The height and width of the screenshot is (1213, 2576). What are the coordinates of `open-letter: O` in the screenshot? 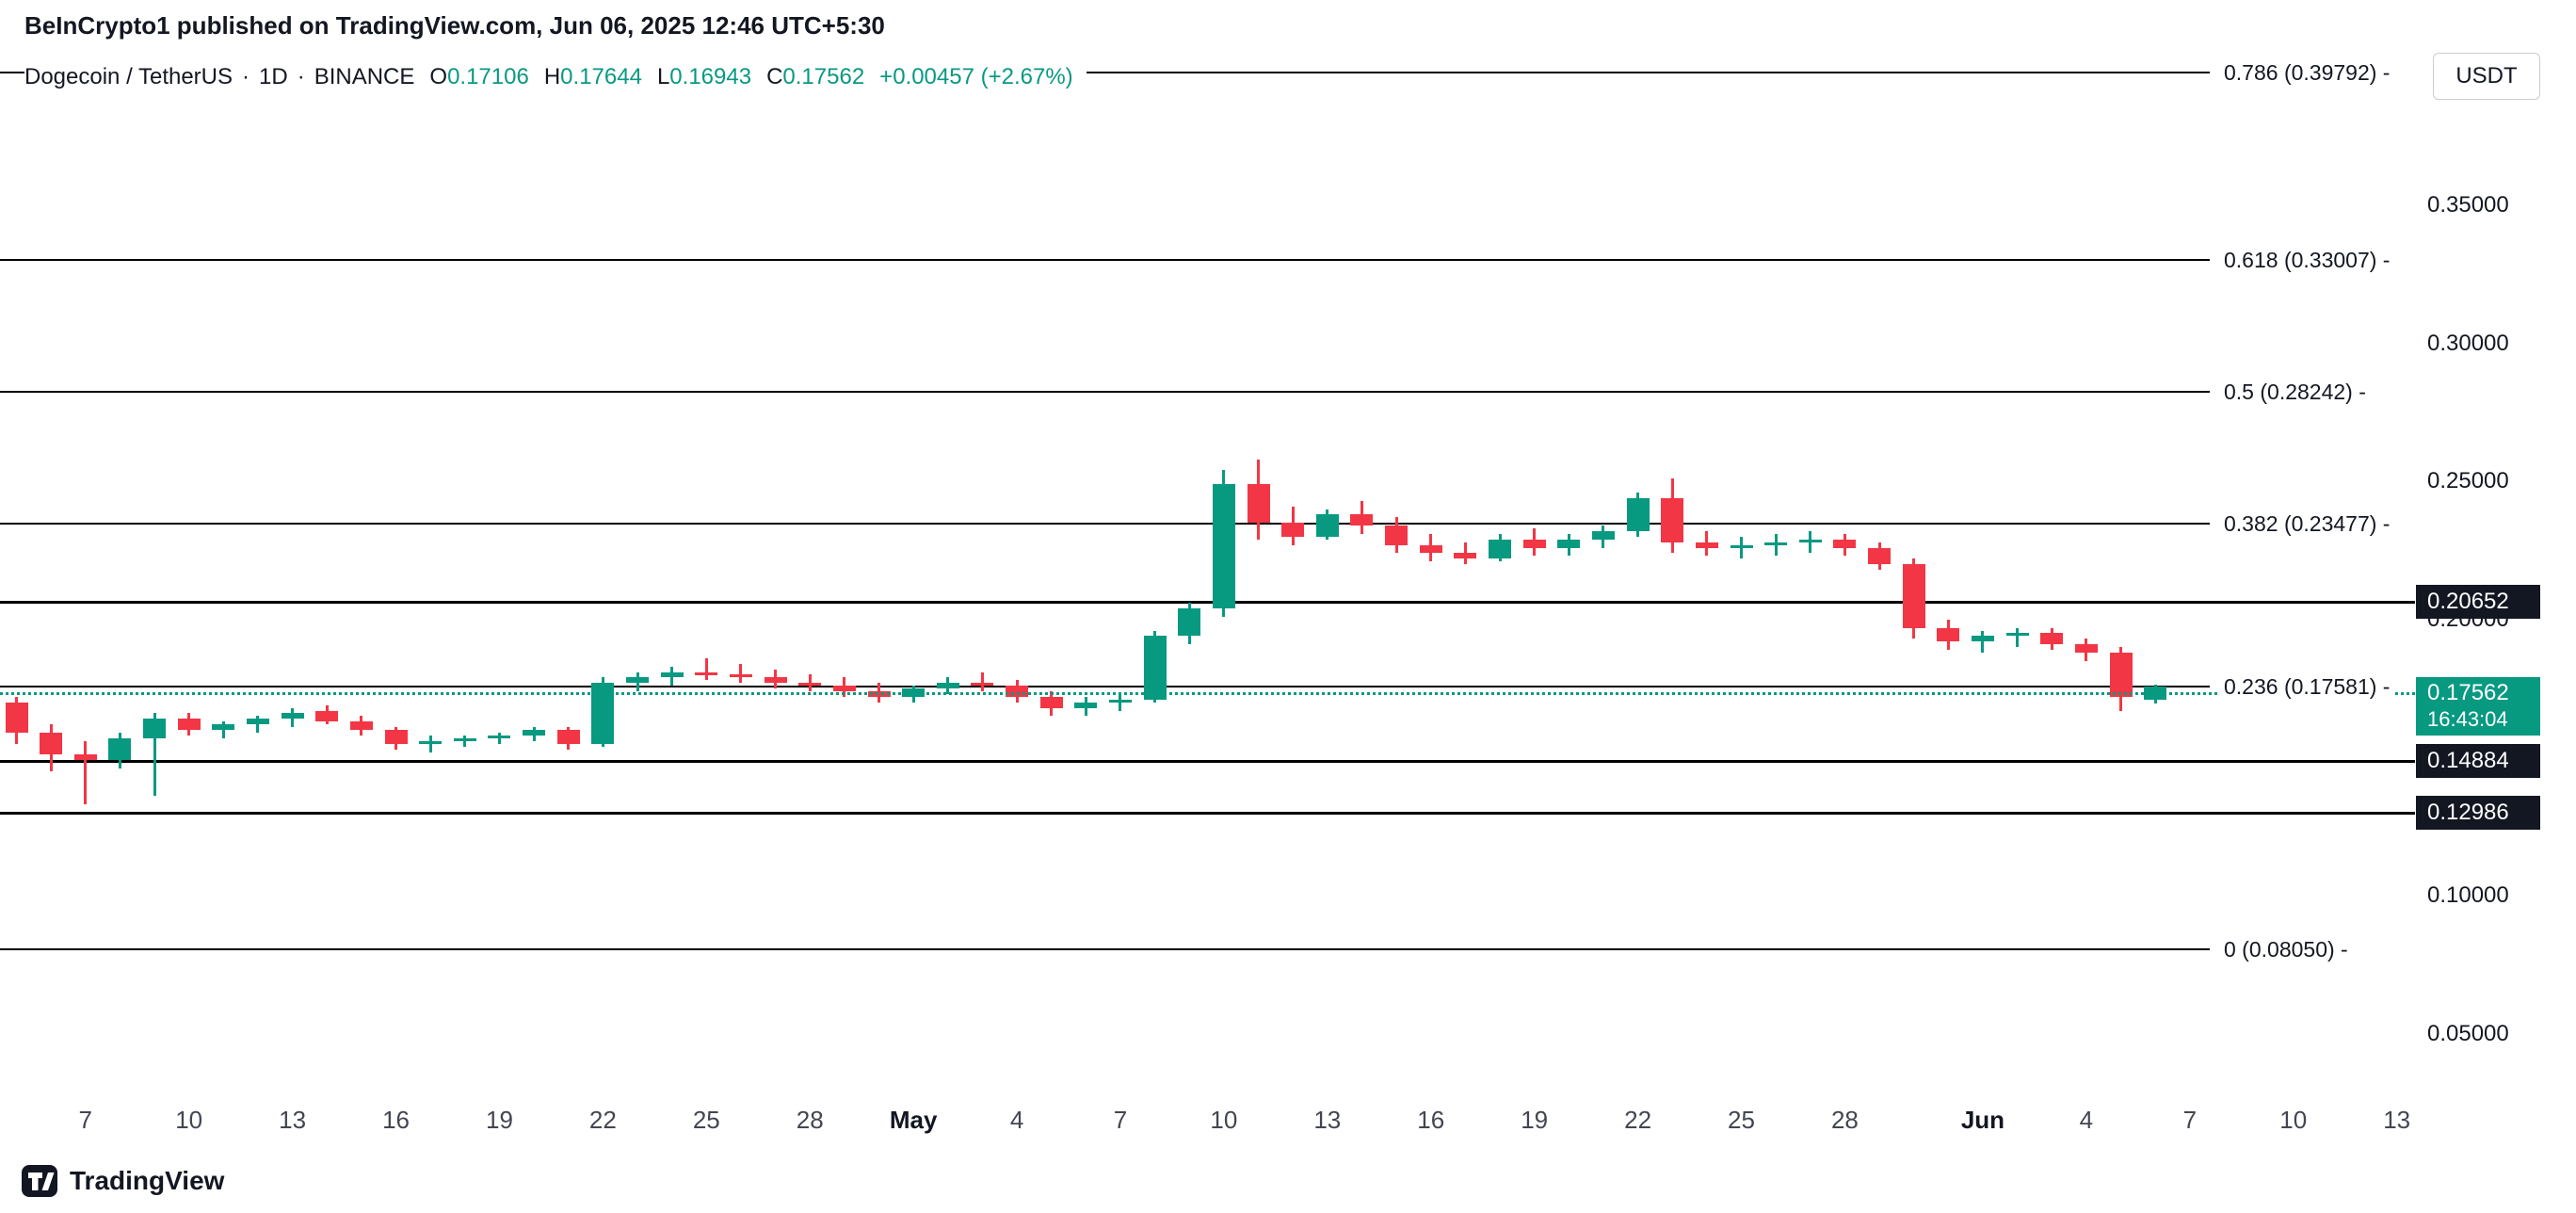 It's located at (438, 76).